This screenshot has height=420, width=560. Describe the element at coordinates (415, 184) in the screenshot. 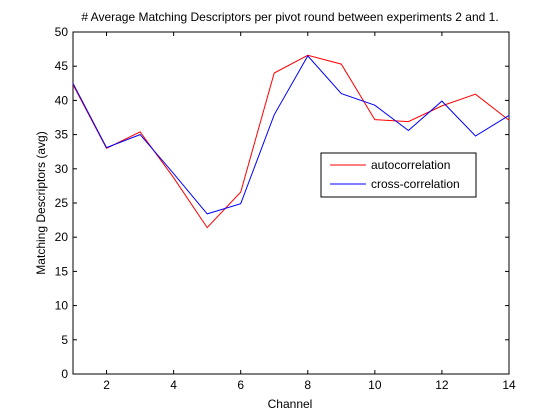

I see `legend-label: cross-correlation` at that location.